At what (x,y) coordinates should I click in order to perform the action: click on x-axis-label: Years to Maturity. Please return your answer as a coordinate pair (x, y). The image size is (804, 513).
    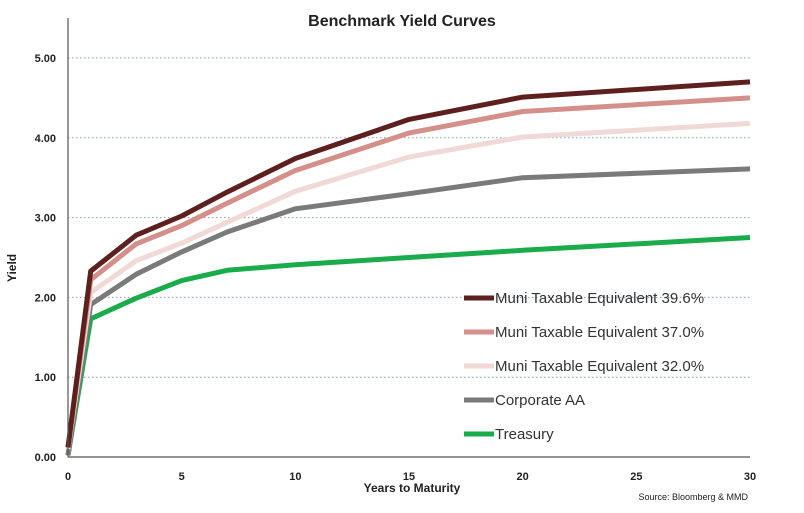
    Looking at the image, I should click on (412, 488).